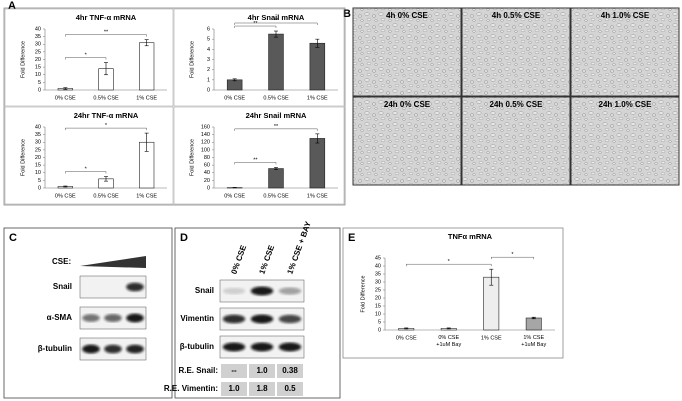  I want to click on panel-label: E, so click(351, 238).